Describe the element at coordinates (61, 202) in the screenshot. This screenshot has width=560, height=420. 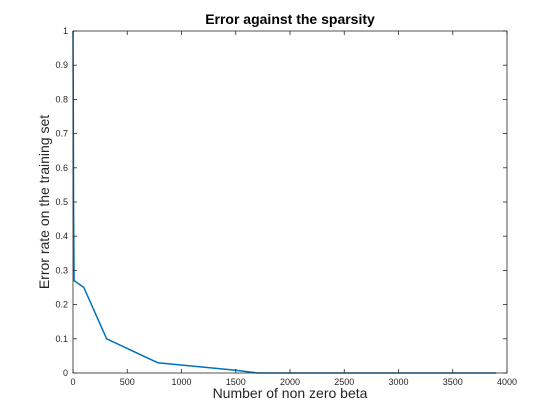
I see `y-tick-label: 0.5` at that location.